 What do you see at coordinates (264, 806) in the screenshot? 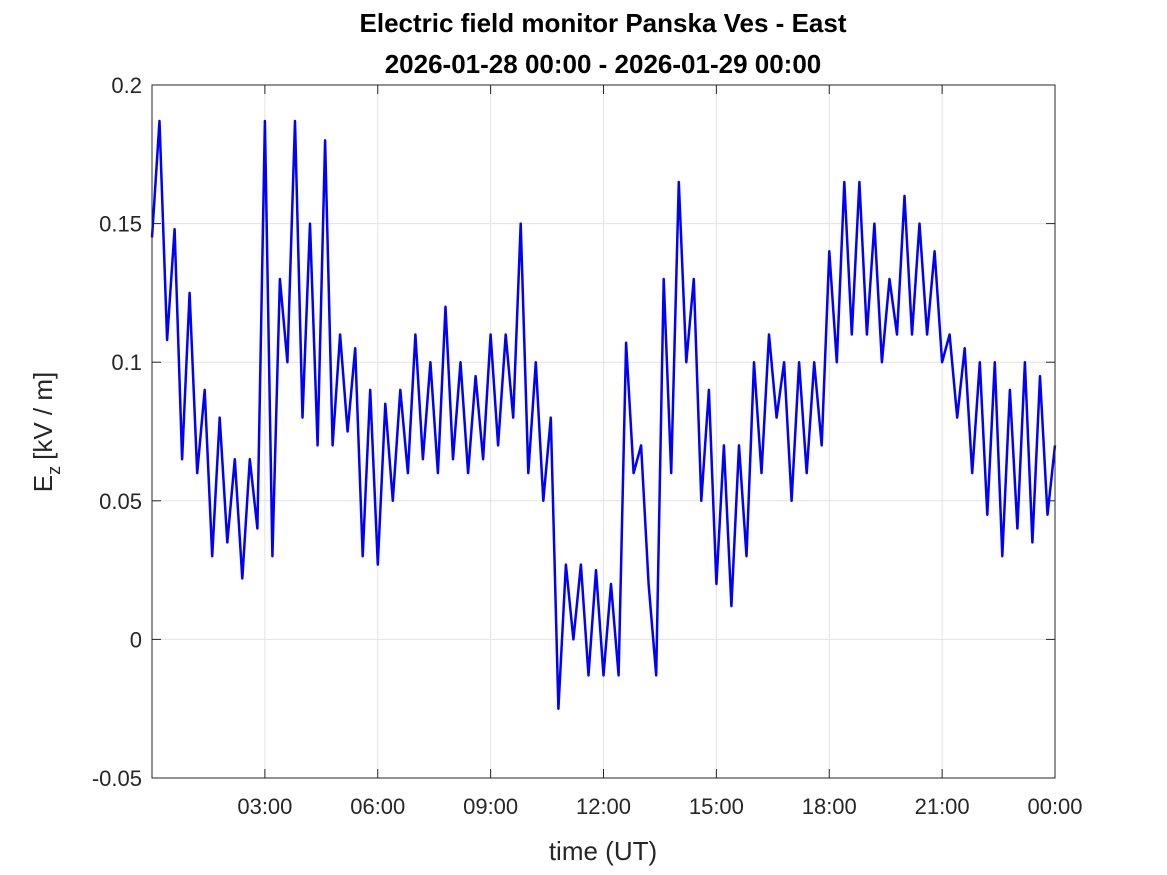
I see `x-tick-label: 03:00` at bounding box center [264, 806].